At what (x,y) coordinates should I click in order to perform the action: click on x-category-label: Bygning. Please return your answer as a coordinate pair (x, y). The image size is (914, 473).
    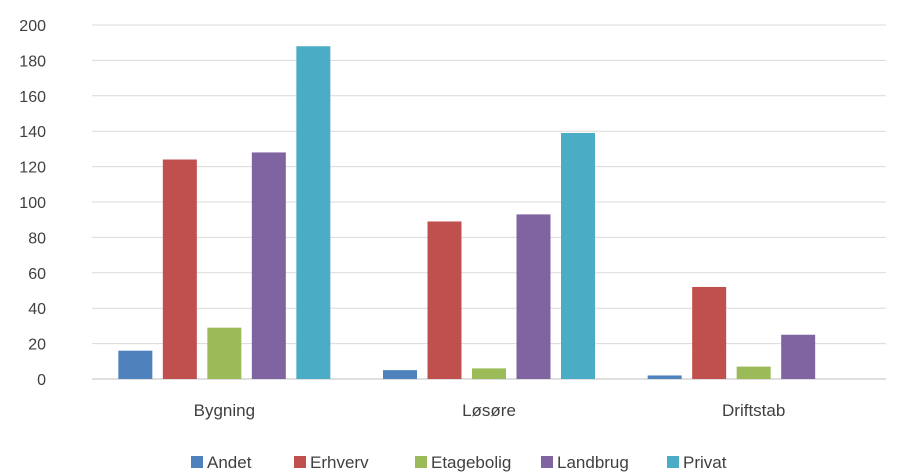
    Looking at the image, I should click on (224, 410).